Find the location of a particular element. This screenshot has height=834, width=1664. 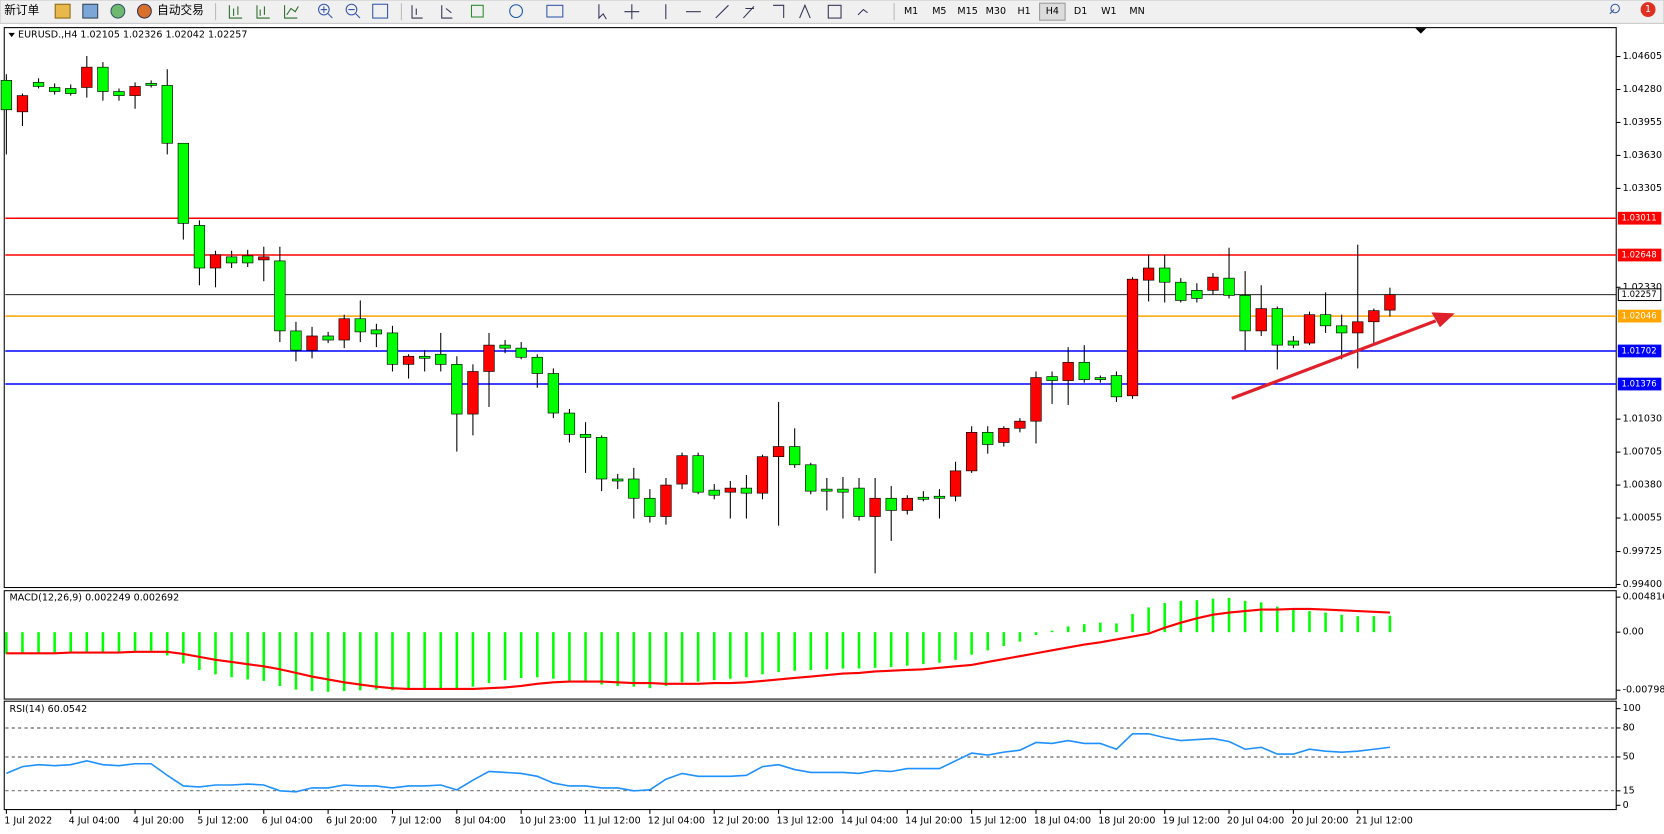

timeframe-bar: M1 M5 M15 M30 H1 H4 D1 W1 MN is located at coordinates (1024, 11).